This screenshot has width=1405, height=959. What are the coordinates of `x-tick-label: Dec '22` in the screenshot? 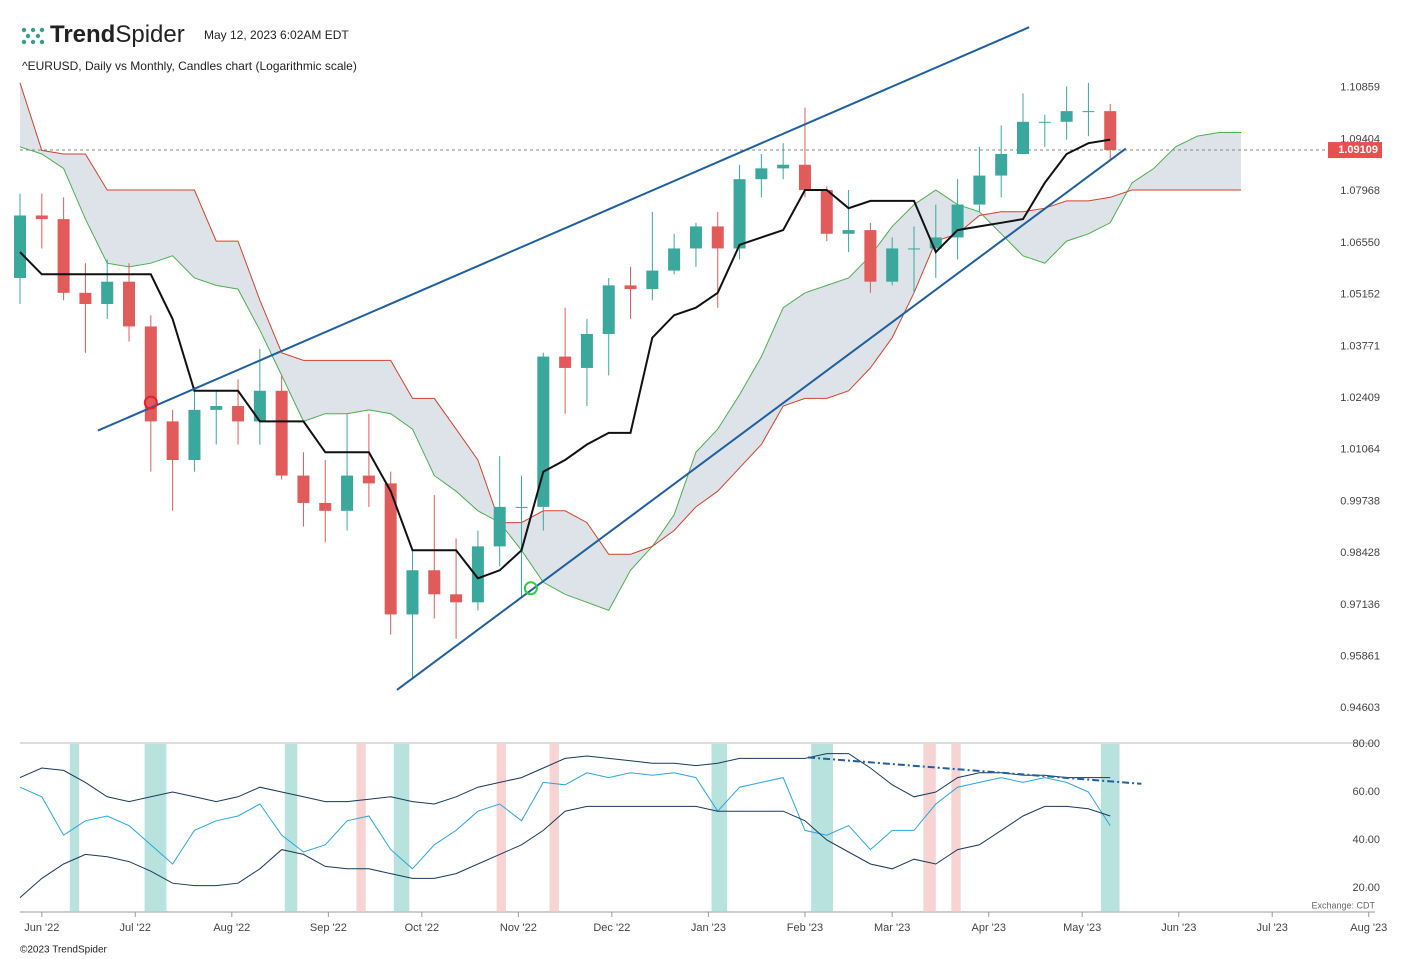 It's located at (611, 928).